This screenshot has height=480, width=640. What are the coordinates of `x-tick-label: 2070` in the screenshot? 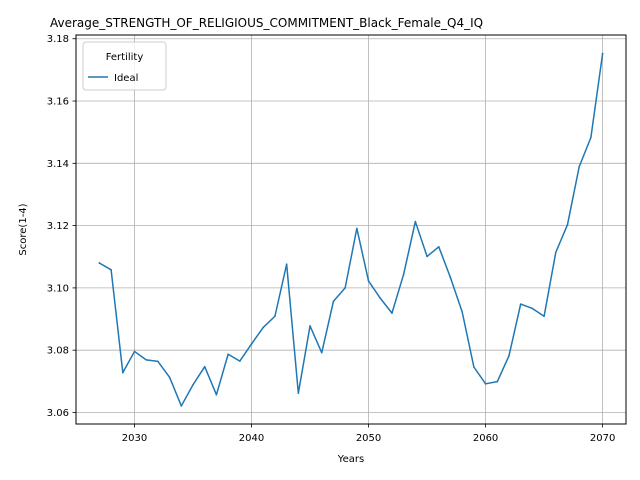 It's located at (602, 438).